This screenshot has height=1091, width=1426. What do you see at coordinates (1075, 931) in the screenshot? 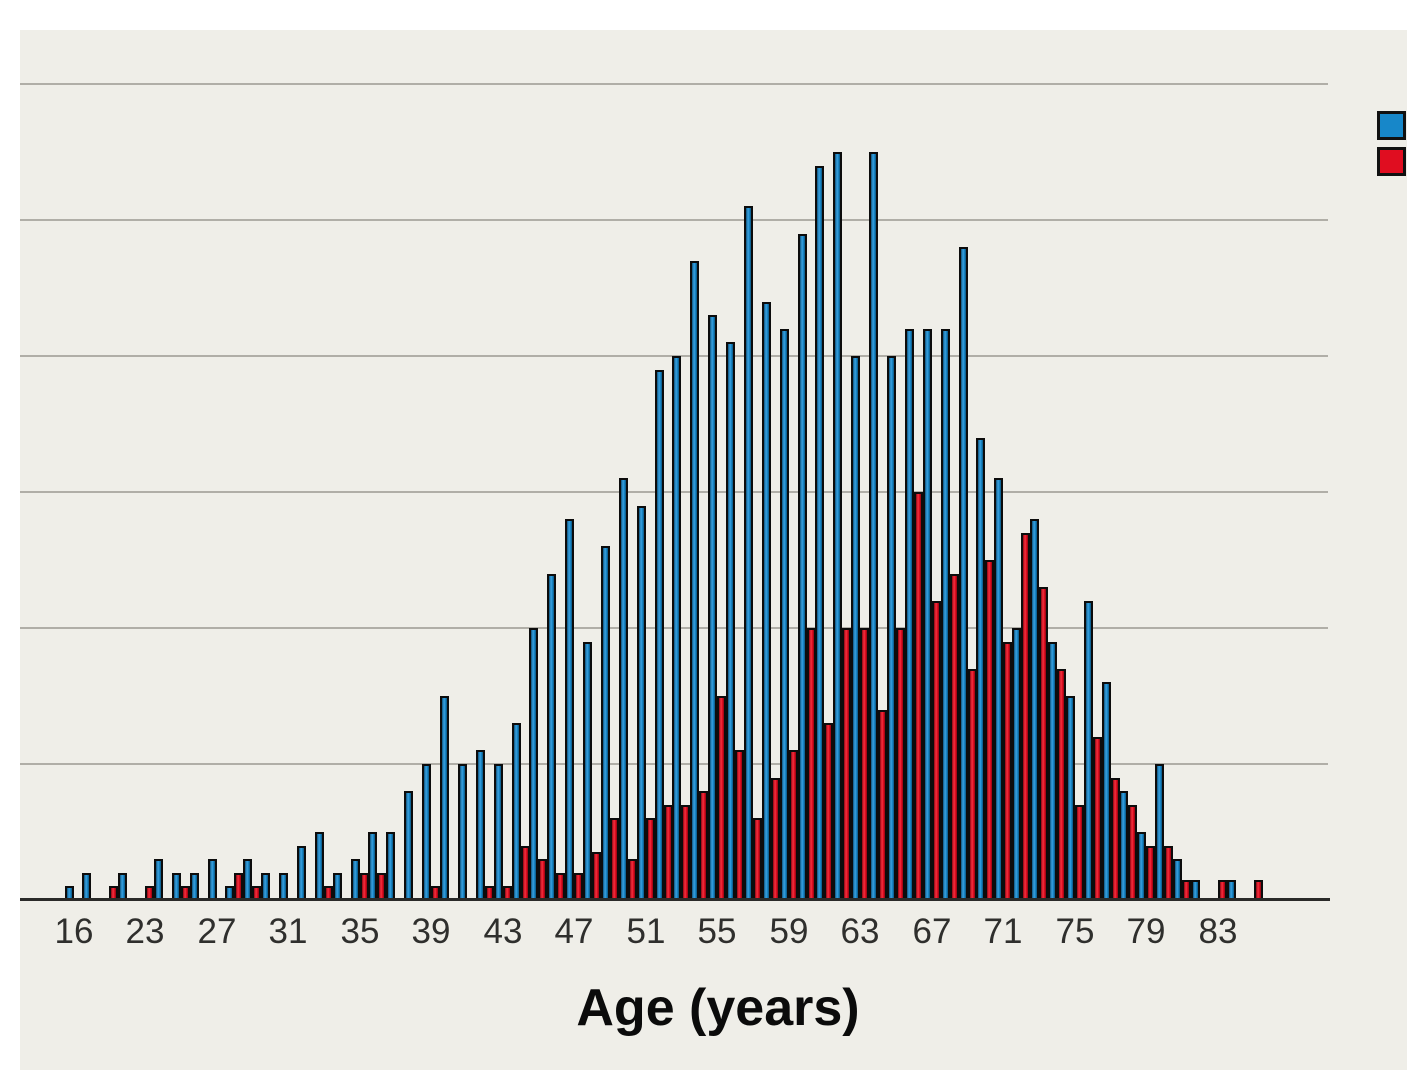
I see `x-tick-label-75: 75` at bounding box center [1075, 931].